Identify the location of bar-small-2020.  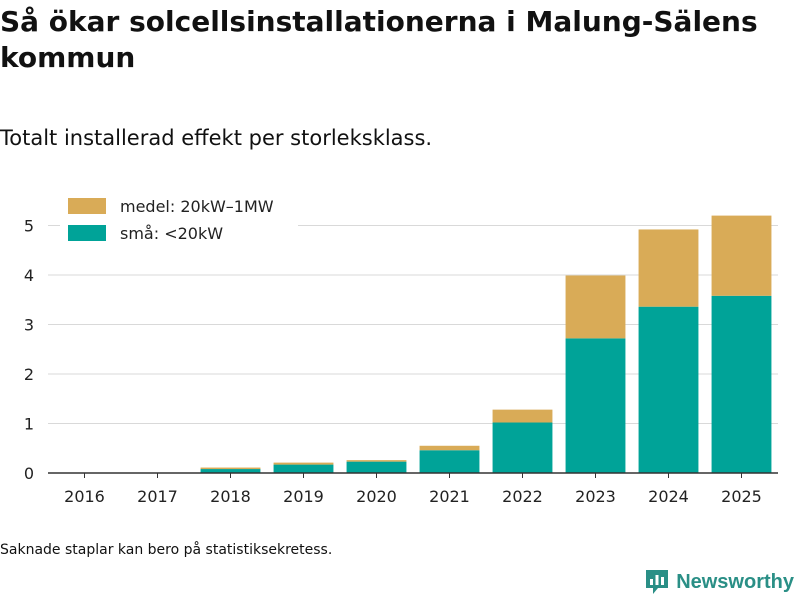
(376, 467).